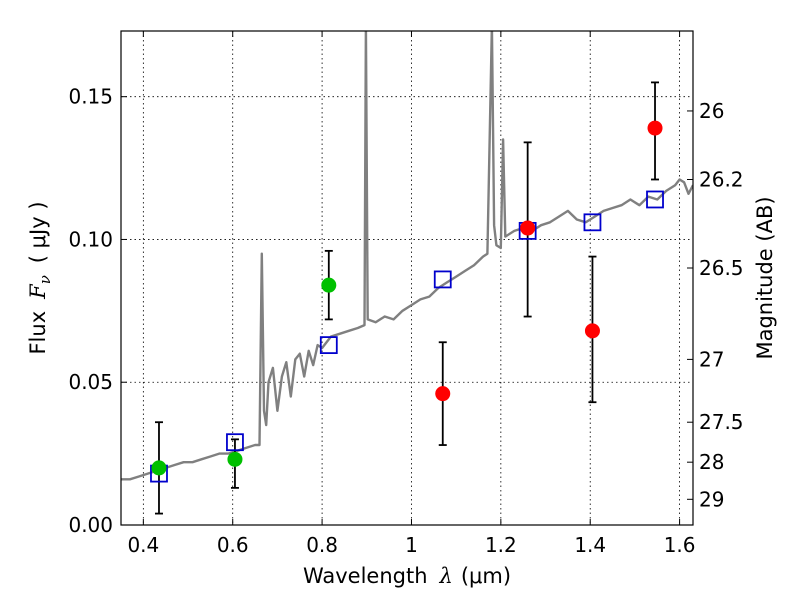 This screenshot has height=600, width=800. Describe the element at coordinates (90, 97) in the screenshot. I see `y-tick-label: 0.15` at that location.